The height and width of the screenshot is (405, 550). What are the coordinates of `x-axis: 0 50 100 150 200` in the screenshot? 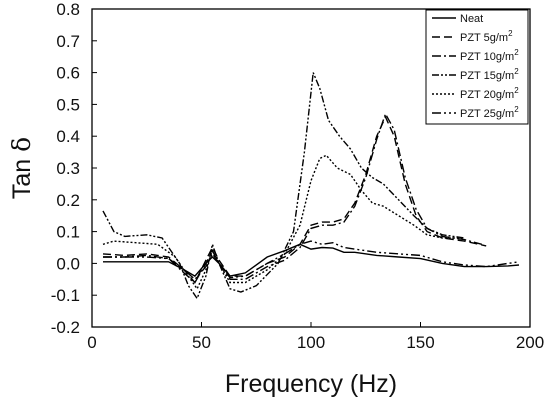 It's located at (315, 337).